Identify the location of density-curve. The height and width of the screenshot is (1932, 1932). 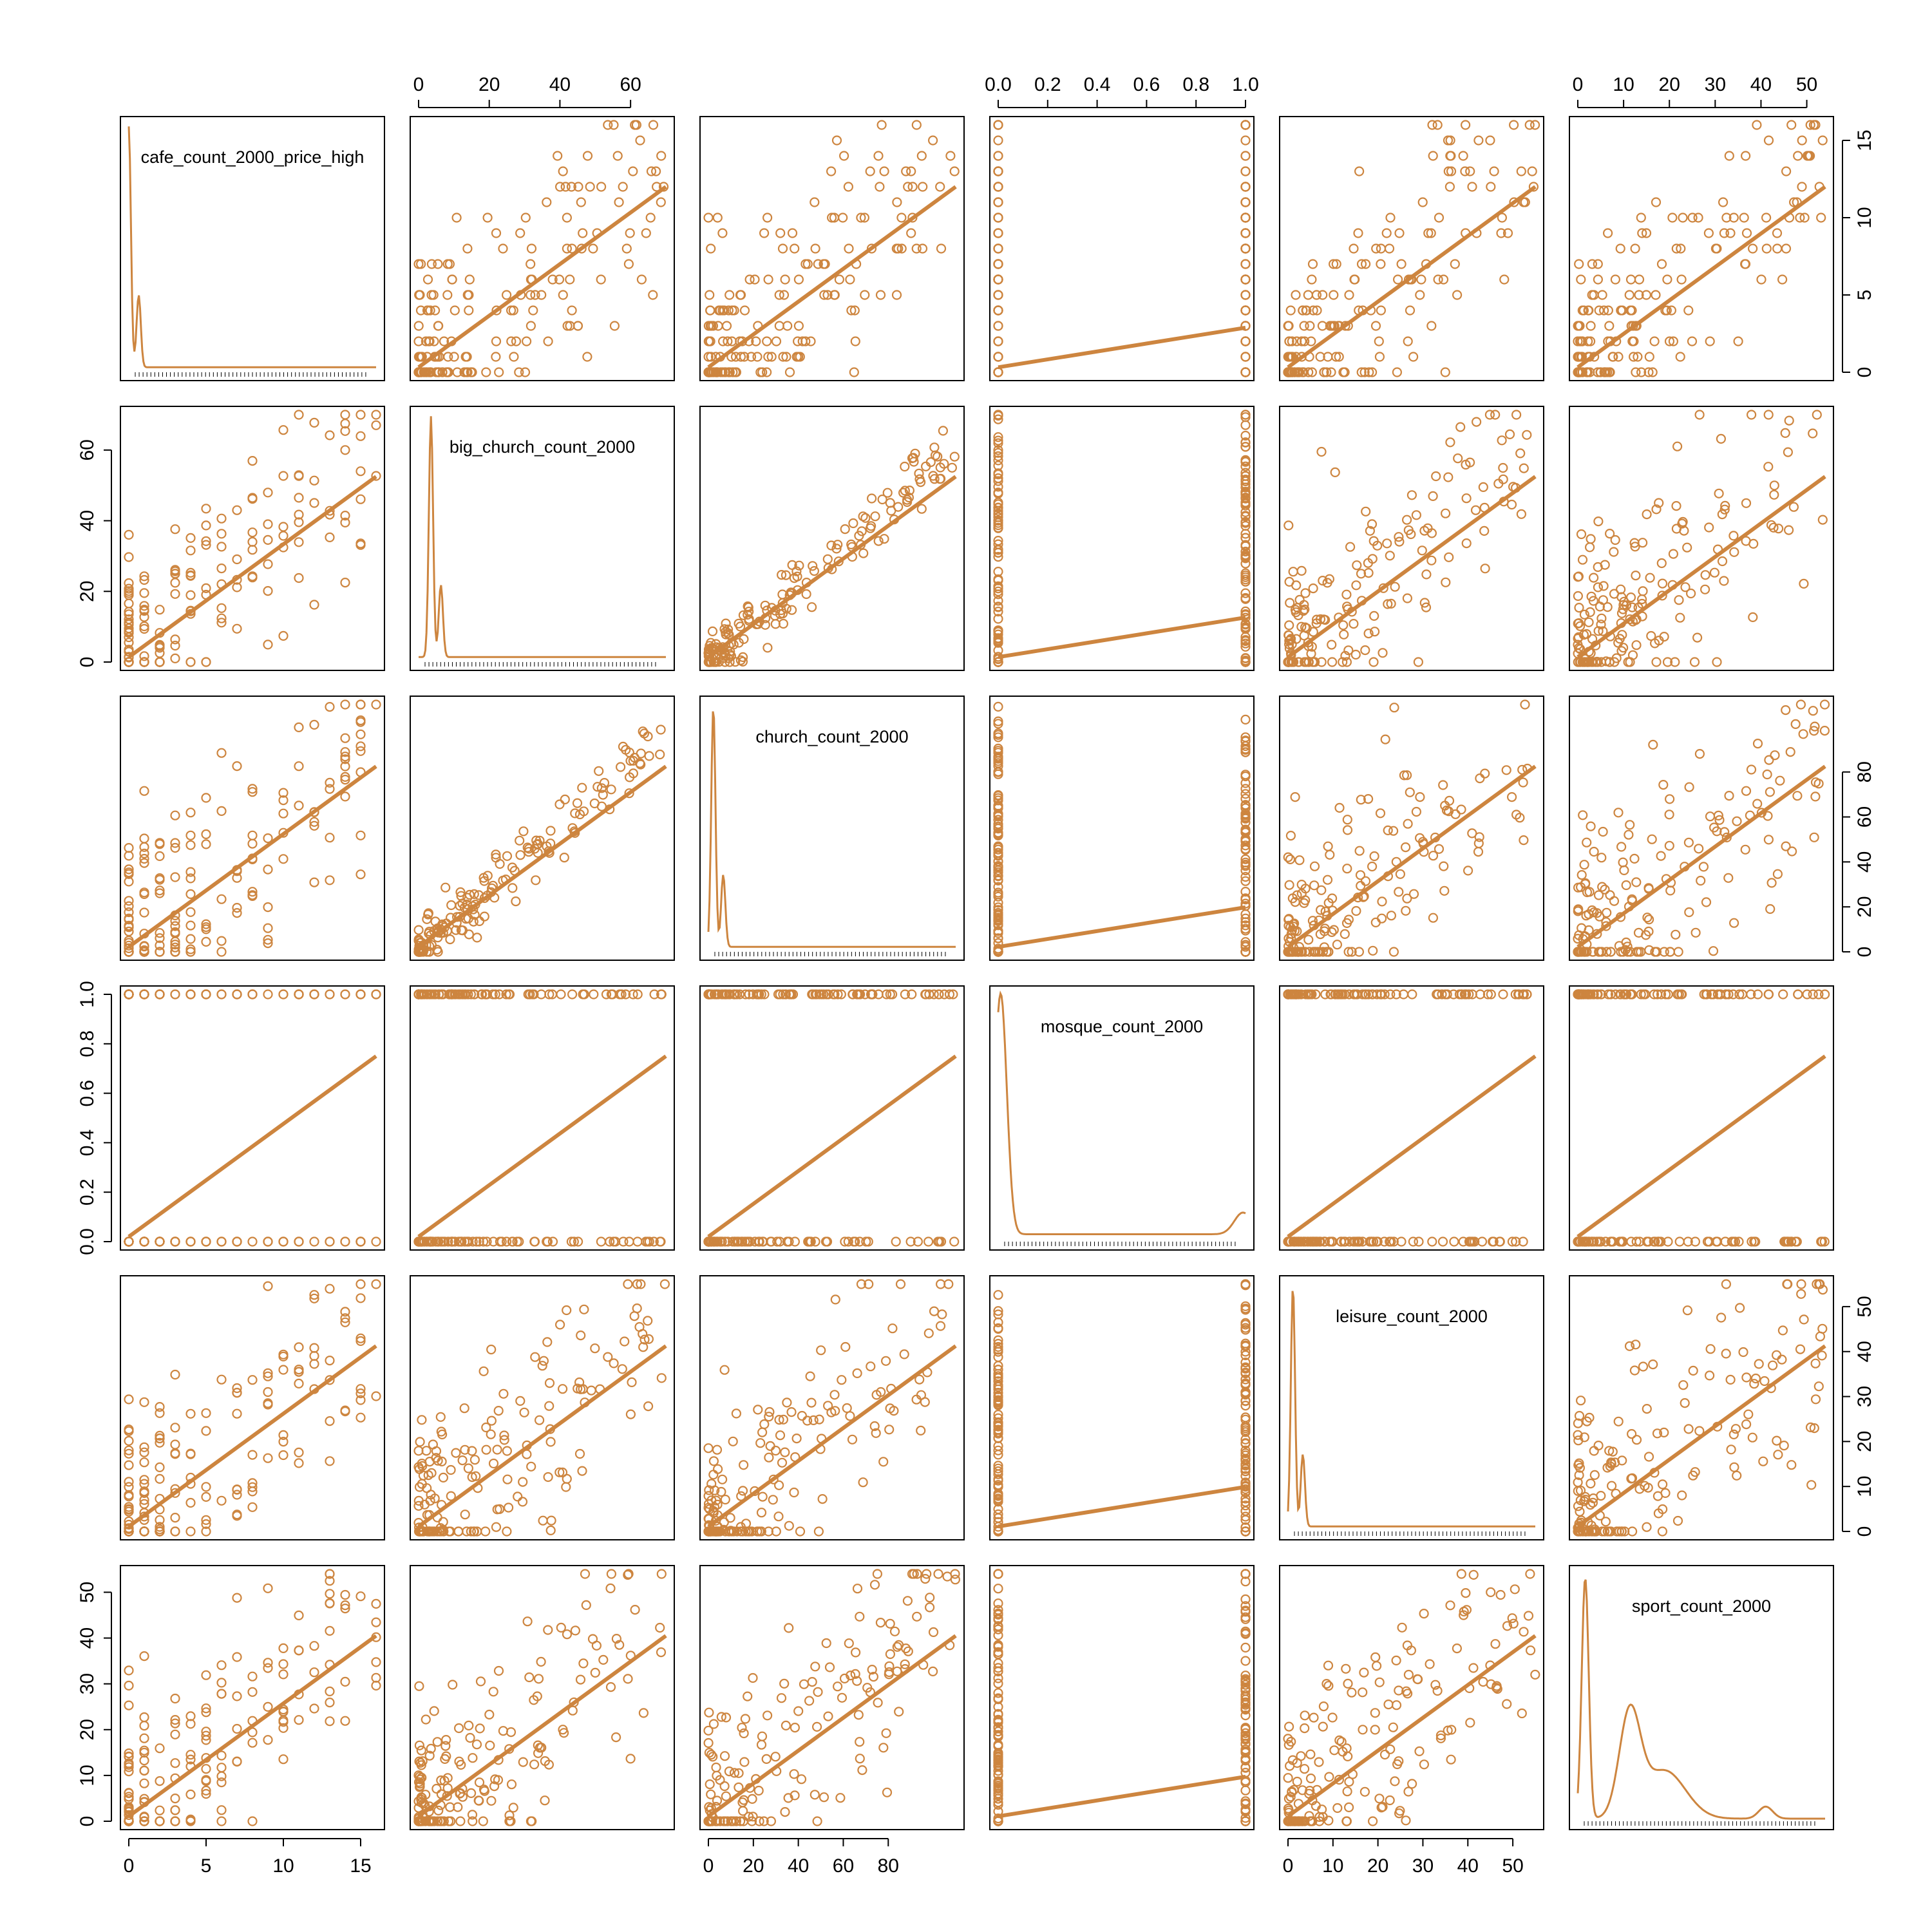
(1122, 1112).